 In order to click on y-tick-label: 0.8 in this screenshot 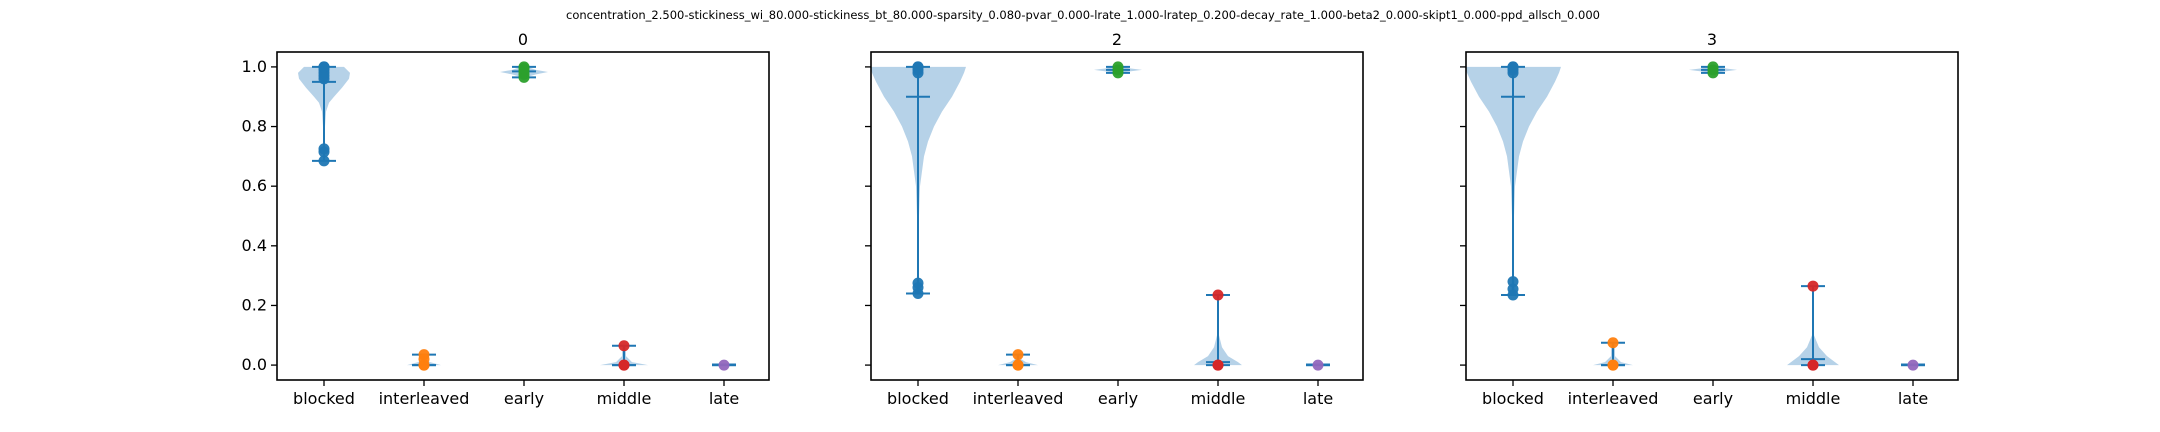, I will do `click(254, 126)`.